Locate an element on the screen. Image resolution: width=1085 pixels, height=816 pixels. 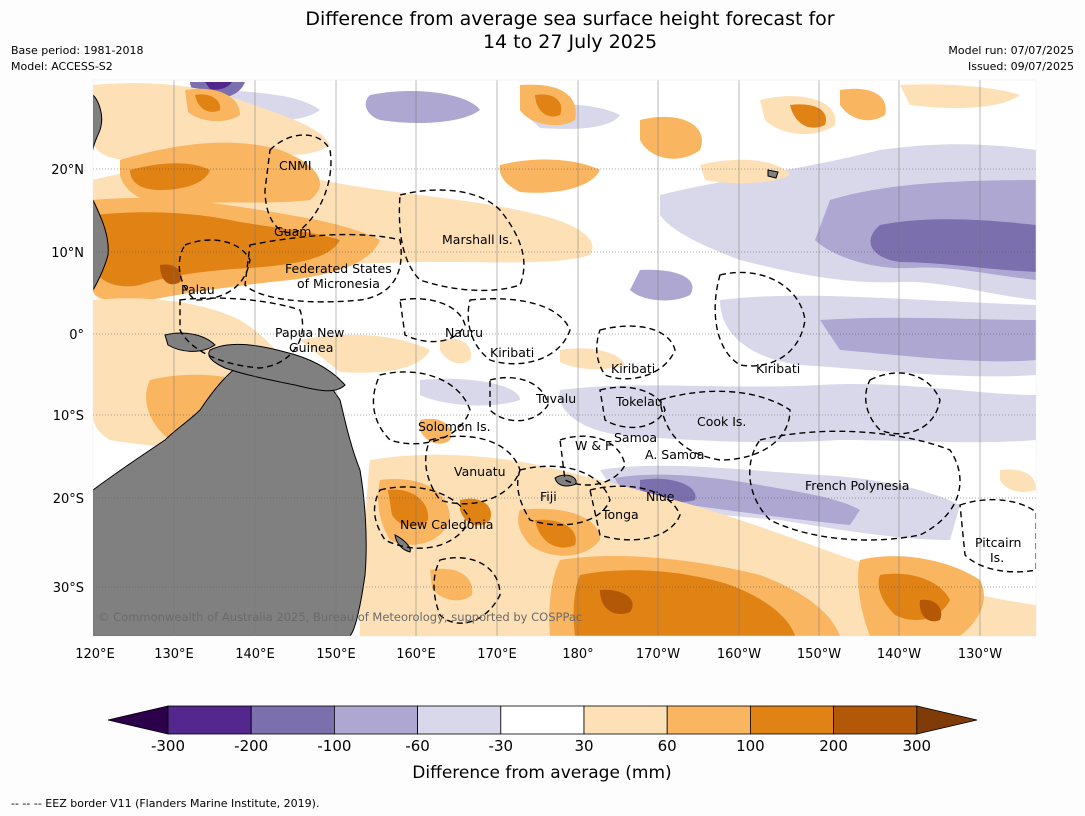
lon-tick: 130°W is located at coordinates (980, 654).